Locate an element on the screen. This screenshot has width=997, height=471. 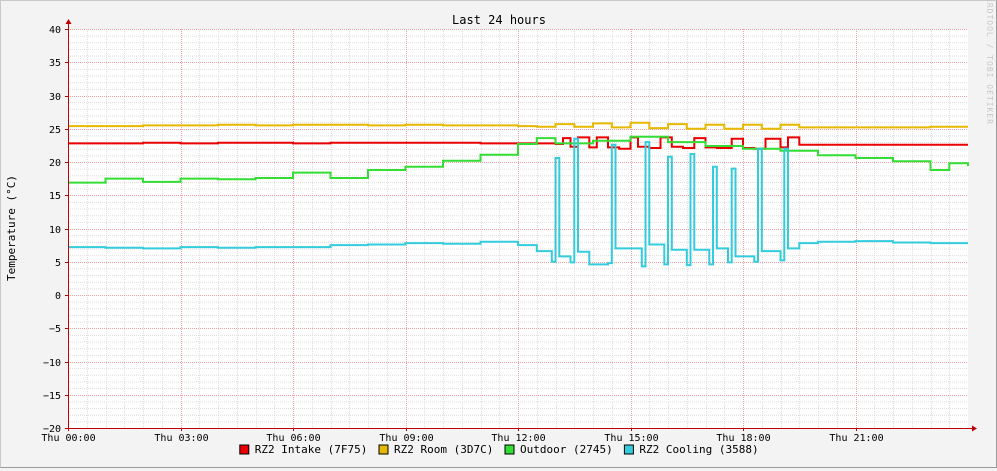
y-tick-label: 10 is located at coordinates (55, 230).